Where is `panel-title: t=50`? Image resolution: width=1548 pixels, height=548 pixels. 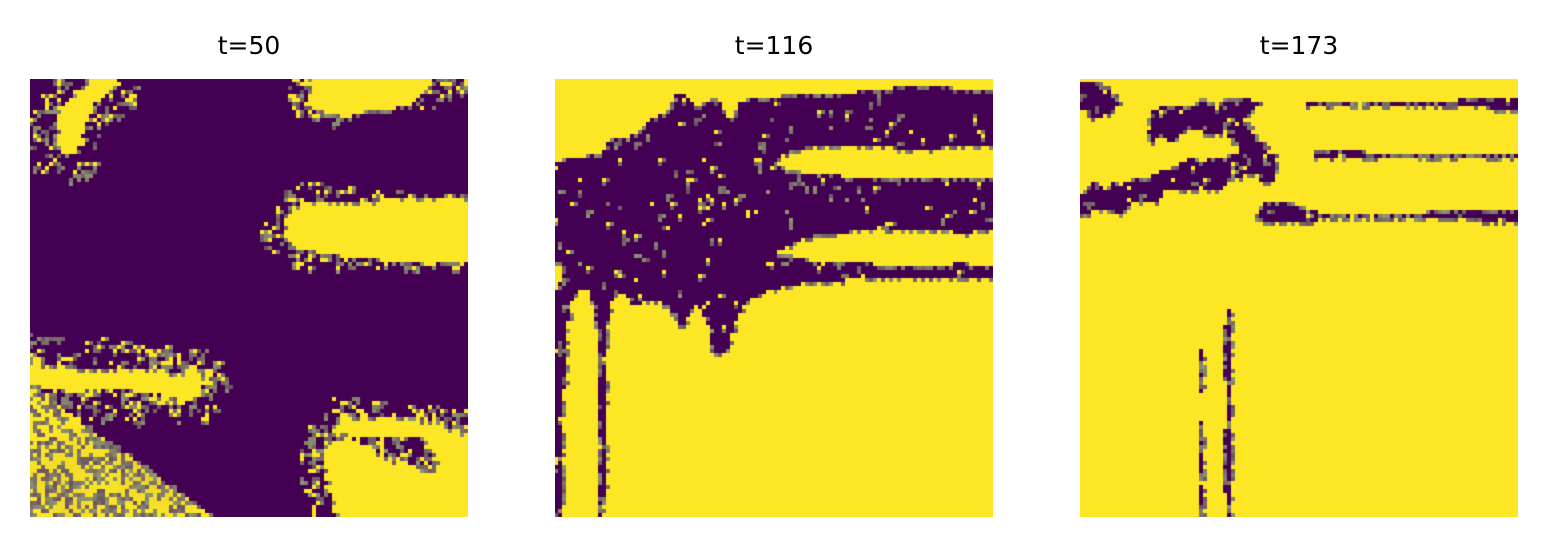 panel-title: t=50 is located at coordinates (249, 45).